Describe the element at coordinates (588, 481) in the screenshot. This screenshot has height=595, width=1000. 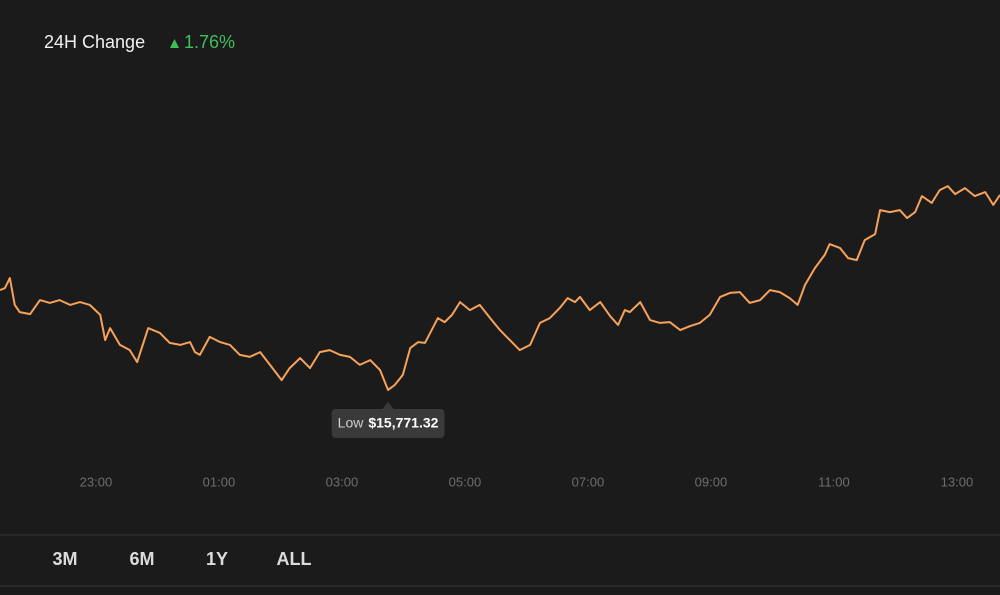
I see `x-tick-label: 07:00` at that location.